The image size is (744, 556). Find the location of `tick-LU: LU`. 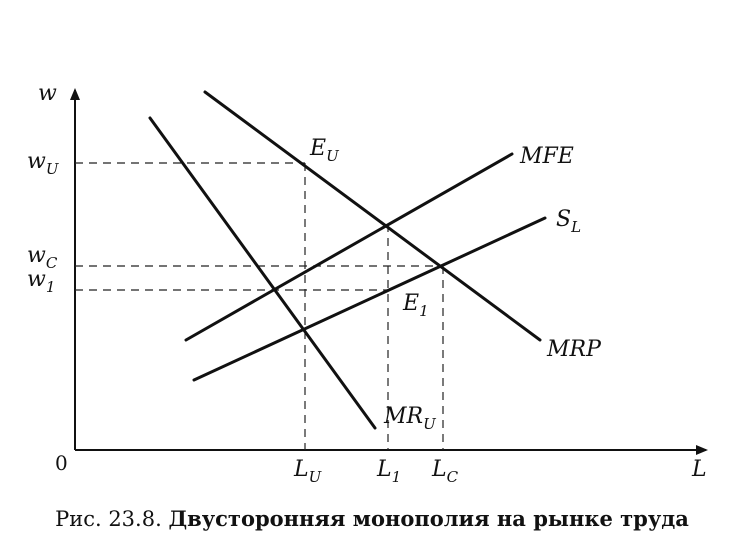

tick-LU: LU is located at coordinates (308, 471).